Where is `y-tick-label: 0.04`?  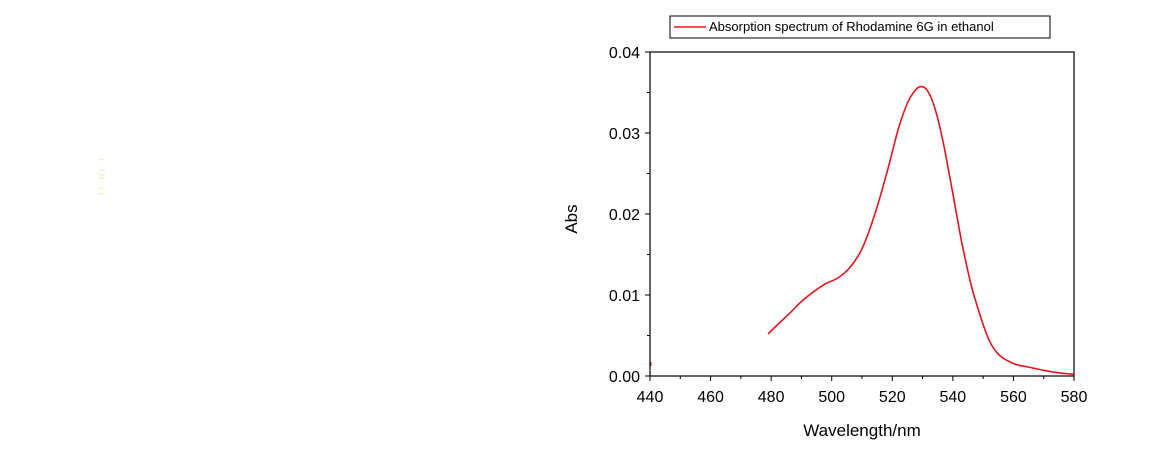
y-tick-label: 0.04 is located at coordinates (624, 53).